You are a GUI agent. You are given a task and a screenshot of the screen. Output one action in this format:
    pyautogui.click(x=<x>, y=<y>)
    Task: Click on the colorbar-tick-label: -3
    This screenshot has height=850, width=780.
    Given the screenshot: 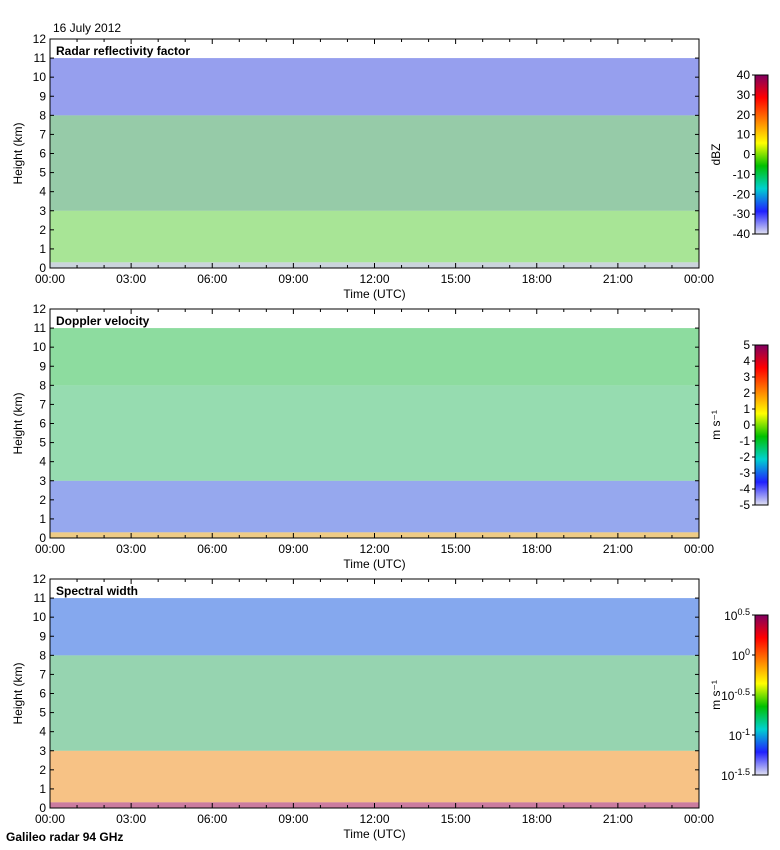 What is the action you would take?
    pyautogui.click(x=744, y=473)
    